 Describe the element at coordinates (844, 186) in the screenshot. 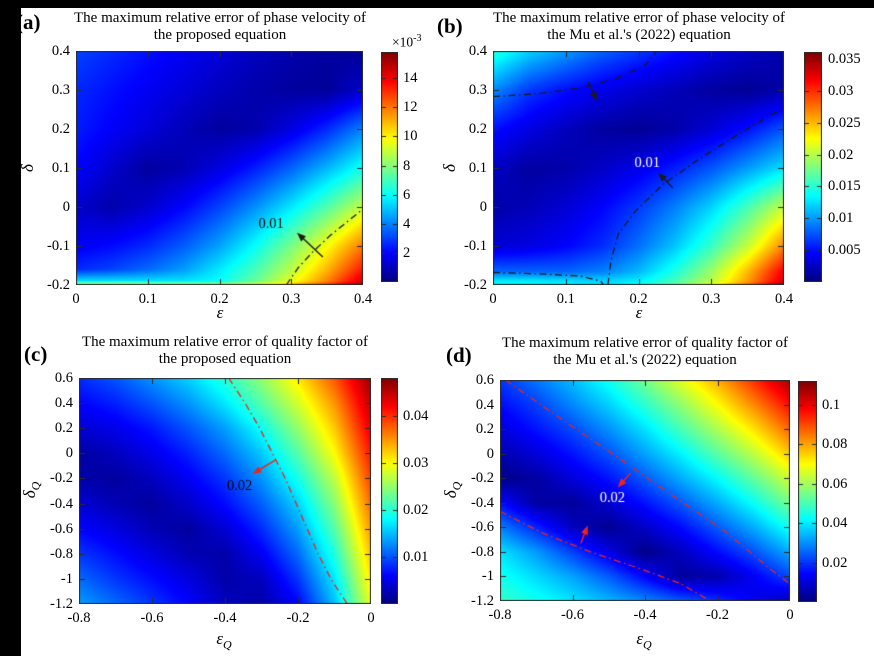

I see `colorbar-tick-label: 0.015` at that location.